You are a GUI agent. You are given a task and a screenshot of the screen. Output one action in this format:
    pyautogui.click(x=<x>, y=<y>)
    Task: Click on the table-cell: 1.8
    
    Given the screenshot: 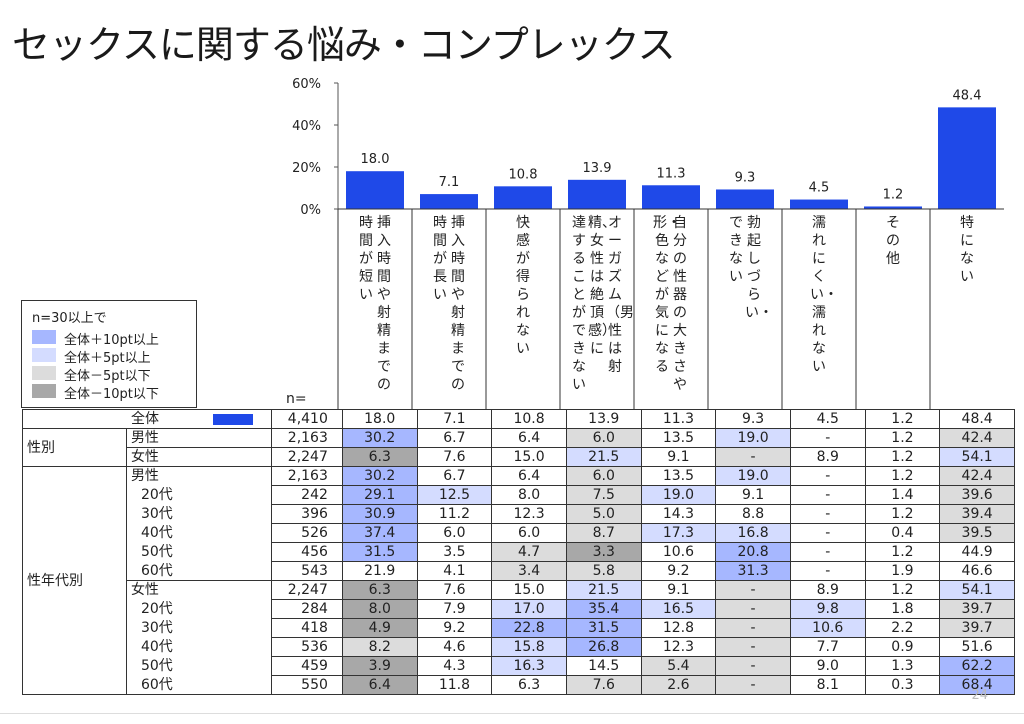 What is the action you would take?
    pyautogui.click(x=902, y=609)
    